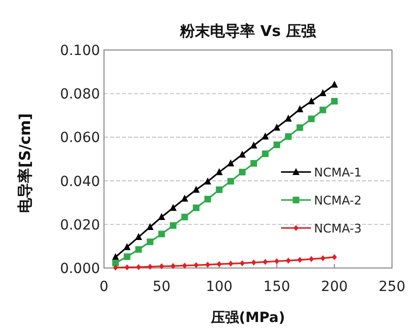  What do you see at coordinates (248, 318) in the screenshot?
I see `x-axis-title: 压强(MPa)` at bounding box center [248, 318].